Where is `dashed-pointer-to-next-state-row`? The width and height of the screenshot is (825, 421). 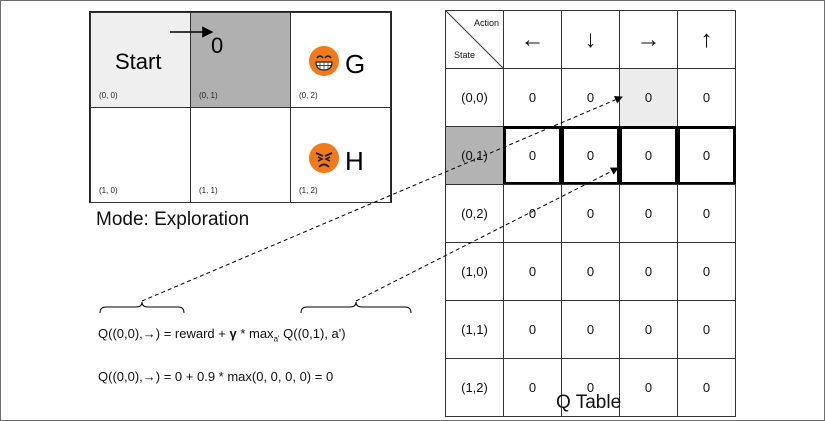
dashed-pointer-to-next-state-row is located at coordinates (487, 234).